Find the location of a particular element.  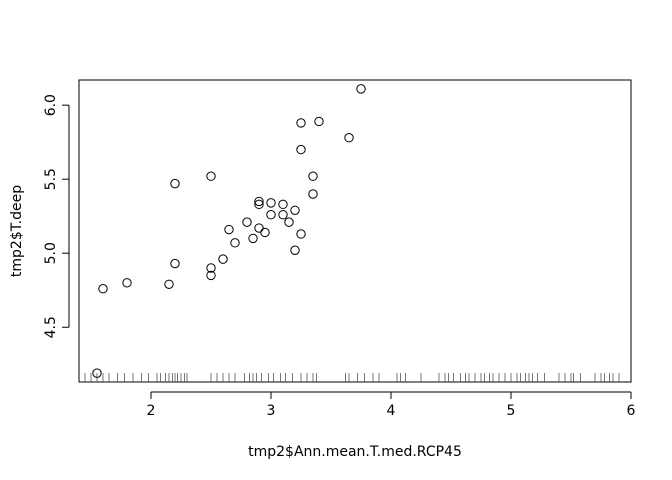

x-tick-label: 6 is located at coordinates (631, 411).